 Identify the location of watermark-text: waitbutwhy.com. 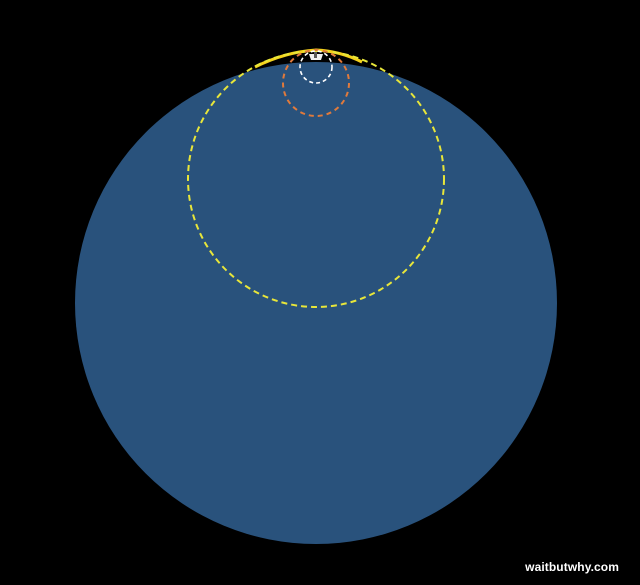
(572, 567).